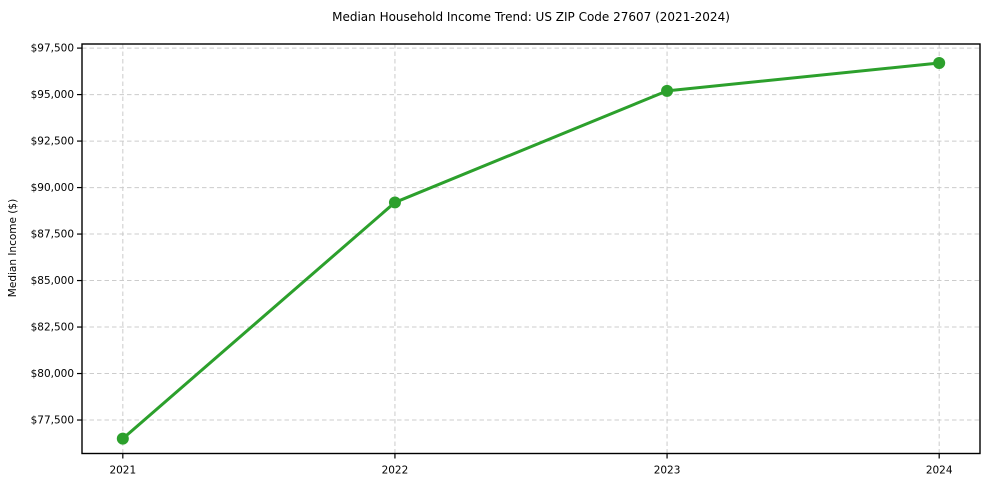 The image size is (989, 490). What do you see at coordinates (122, 438) in the screenshot?
I see `data-point-2021` at bounding box center [122, 438].